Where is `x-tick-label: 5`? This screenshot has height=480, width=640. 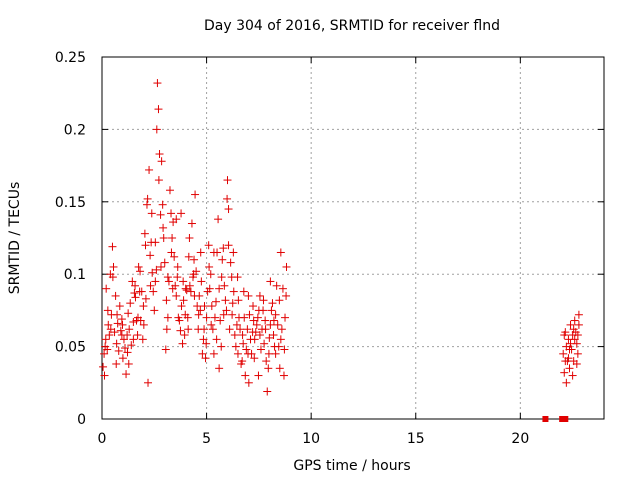
x-tick-label: 5 is located at coordinates (206, 439).